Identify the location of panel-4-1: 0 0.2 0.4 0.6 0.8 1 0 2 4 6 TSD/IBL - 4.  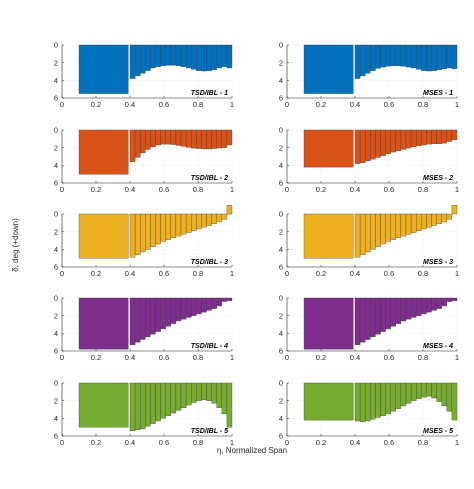
(144, 328).